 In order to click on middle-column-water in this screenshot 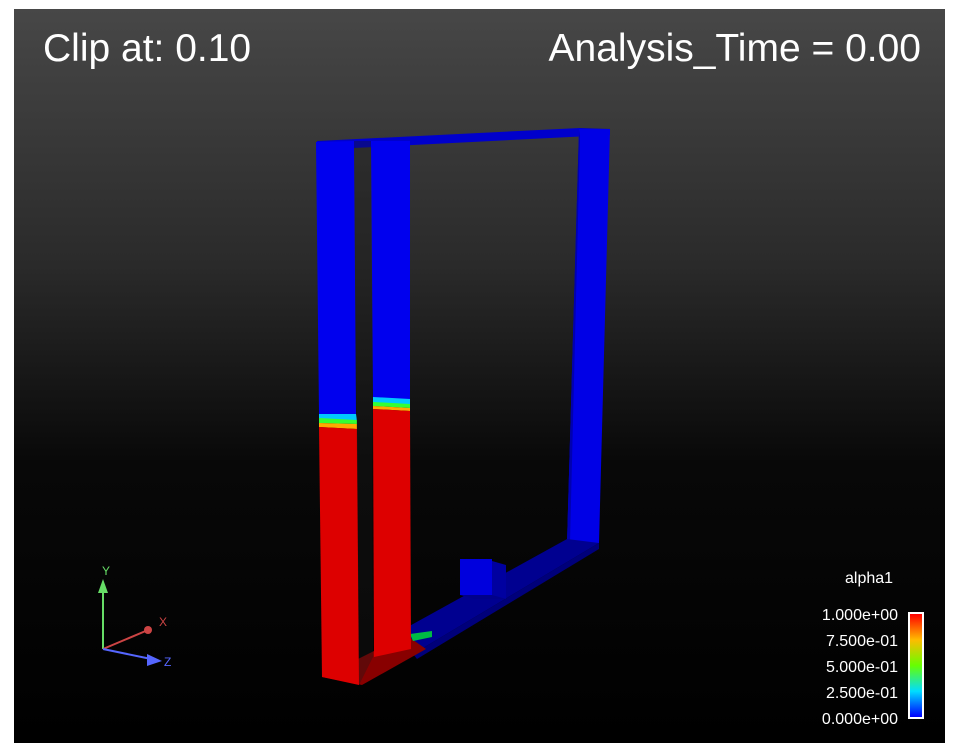, I will do `click(392, 533)`.